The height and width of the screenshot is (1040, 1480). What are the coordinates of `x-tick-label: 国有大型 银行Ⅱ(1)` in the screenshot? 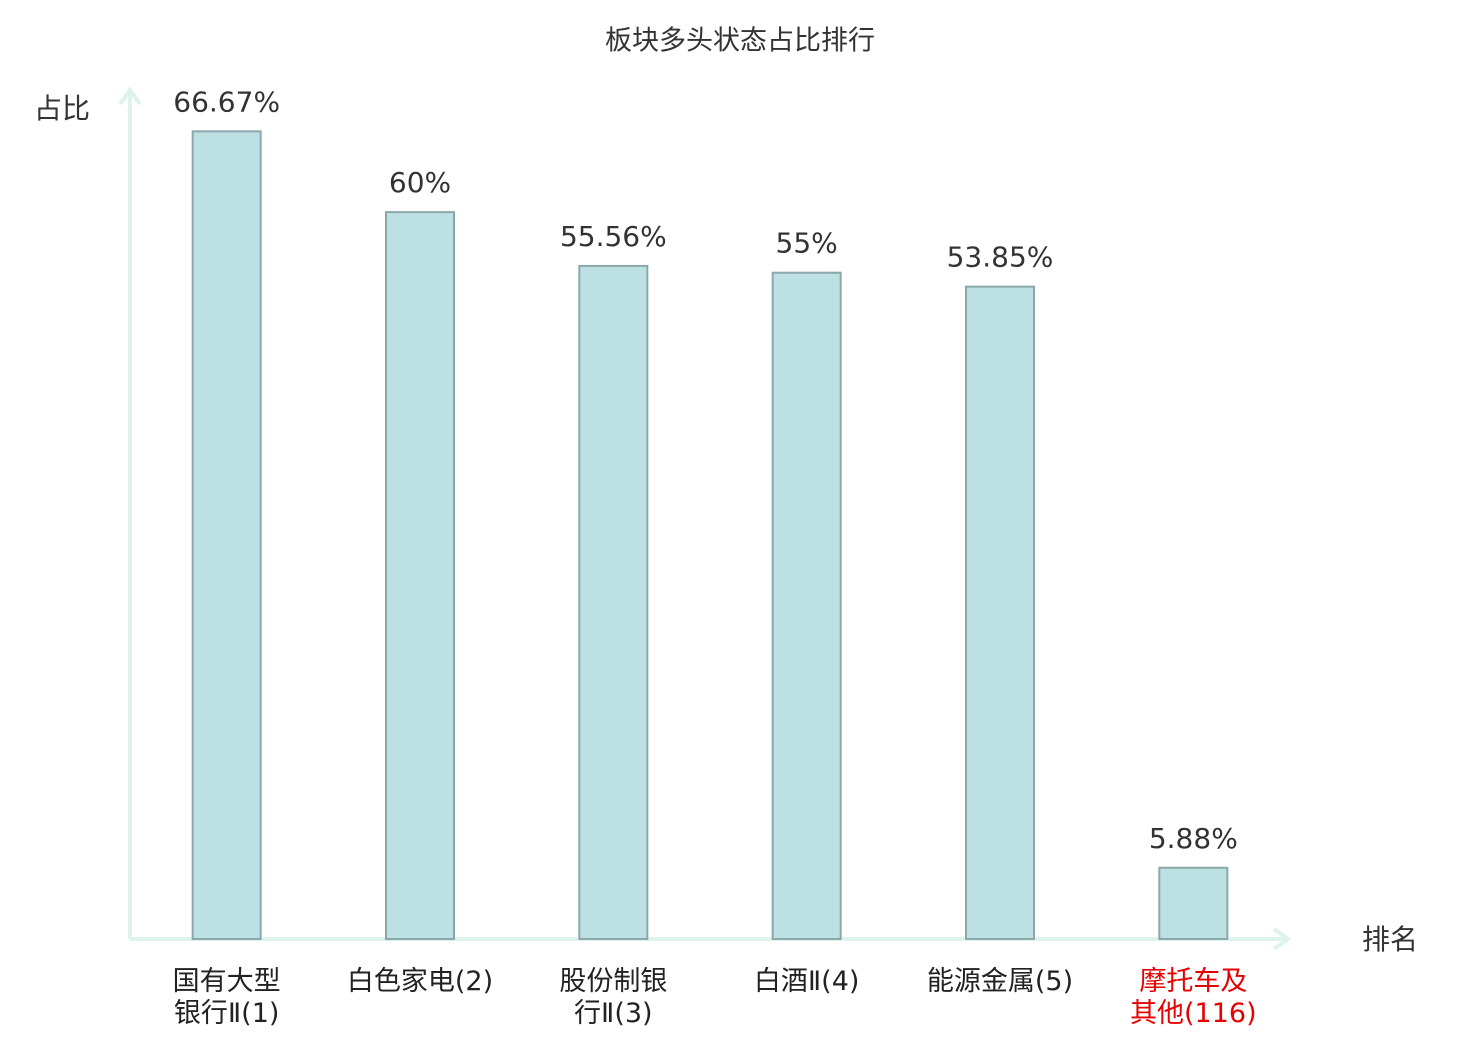 It's located at (226, 997).